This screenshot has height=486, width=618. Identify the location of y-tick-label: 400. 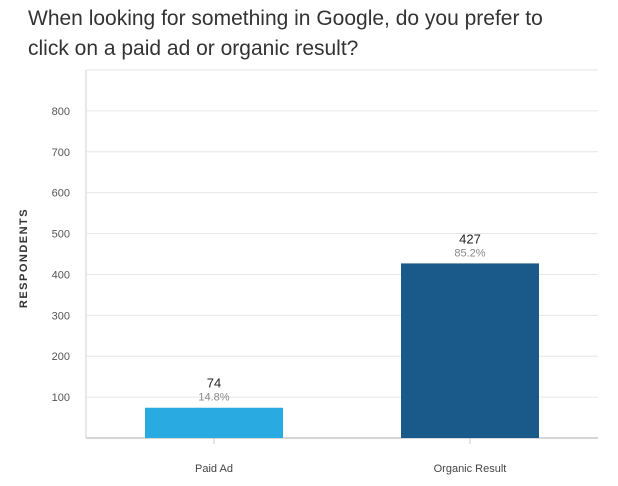
(61, 275).